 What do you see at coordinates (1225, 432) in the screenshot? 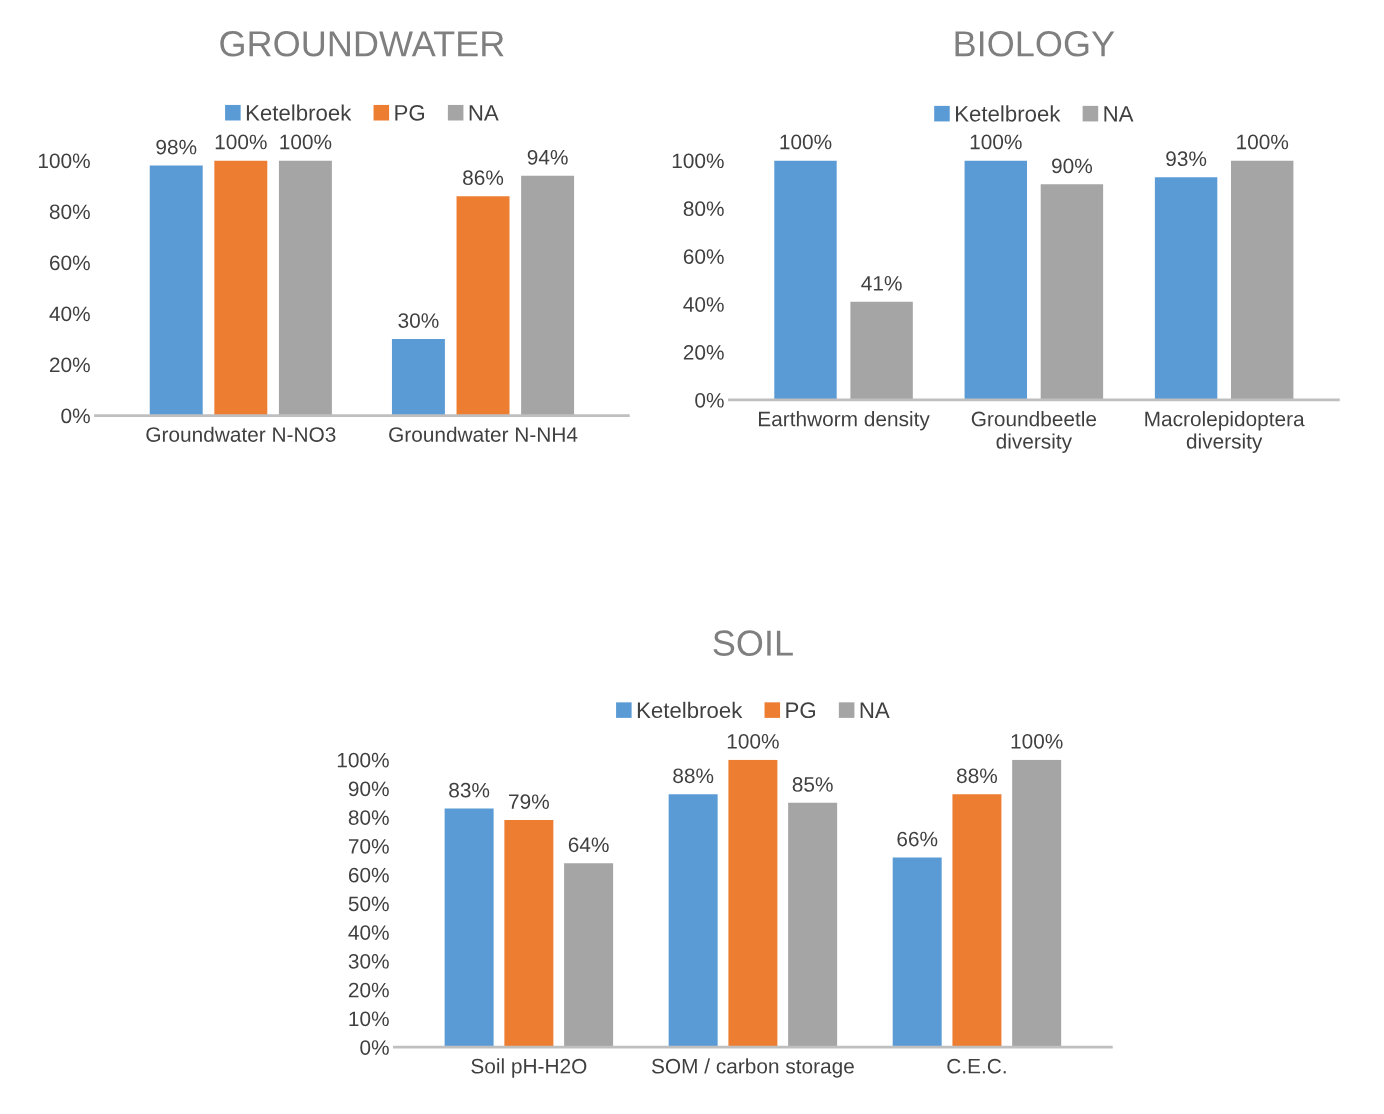
I see `x-tick-label: Macrolepidoptera diversity` at bounding box center [1225, 432].